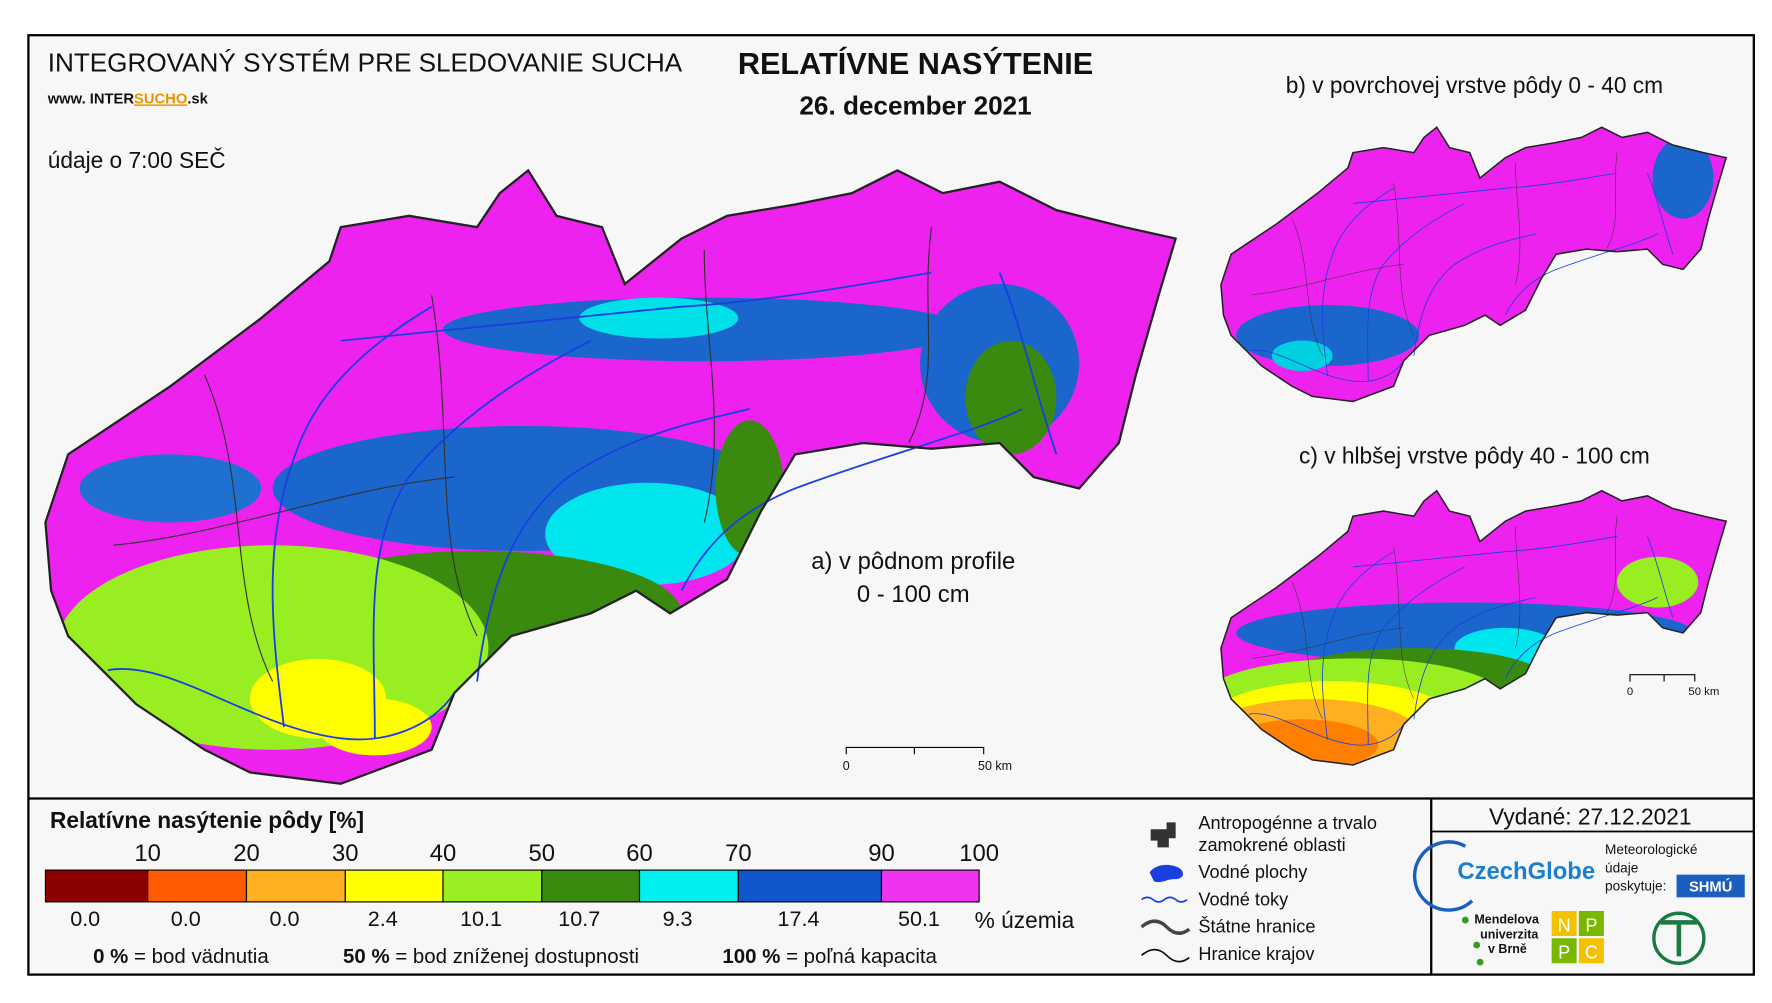 This screenshot has width=1772, height=1003. Describe the element at coordinates (1025, 920) in the screenshot. I see `legend-unit: % územia` at that location.